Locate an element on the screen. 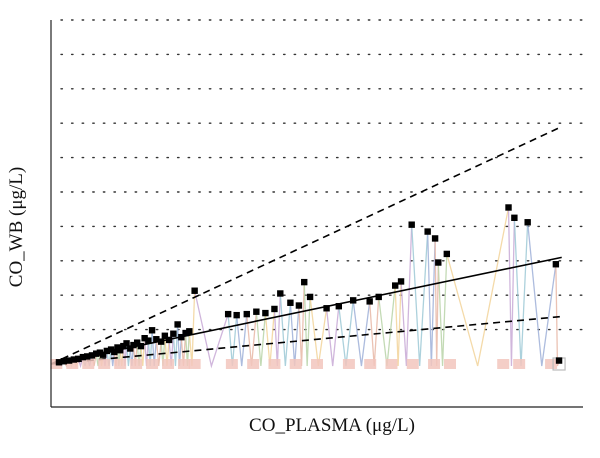 The image size is (600, 458). baseline-markers is located at coordinates (308, 364).